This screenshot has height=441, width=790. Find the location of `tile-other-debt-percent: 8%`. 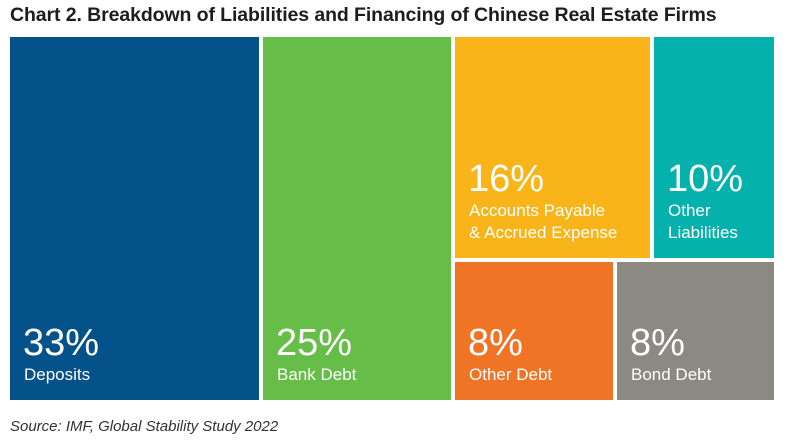

tile-other-debt-percent: 8% is located at coordinates (495, 343).